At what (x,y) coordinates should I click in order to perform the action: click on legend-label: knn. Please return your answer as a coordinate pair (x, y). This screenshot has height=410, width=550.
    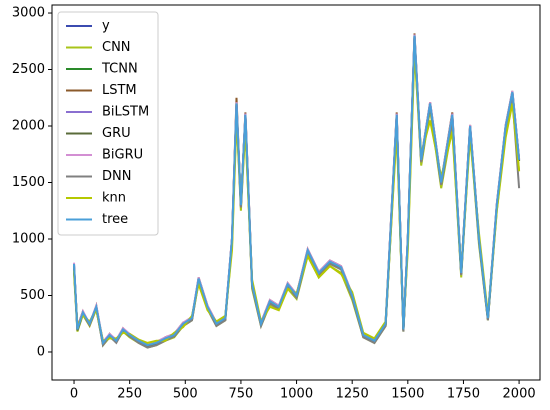
    Looking at the image, I should click on (114, 198).